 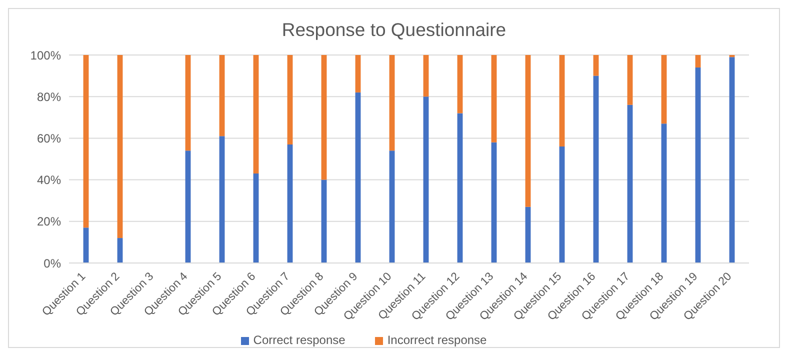 What do you see at coordinates (49, 97) in the screenshot?
I see `y-tick-label: 80%` at bounding box center [49, 97].